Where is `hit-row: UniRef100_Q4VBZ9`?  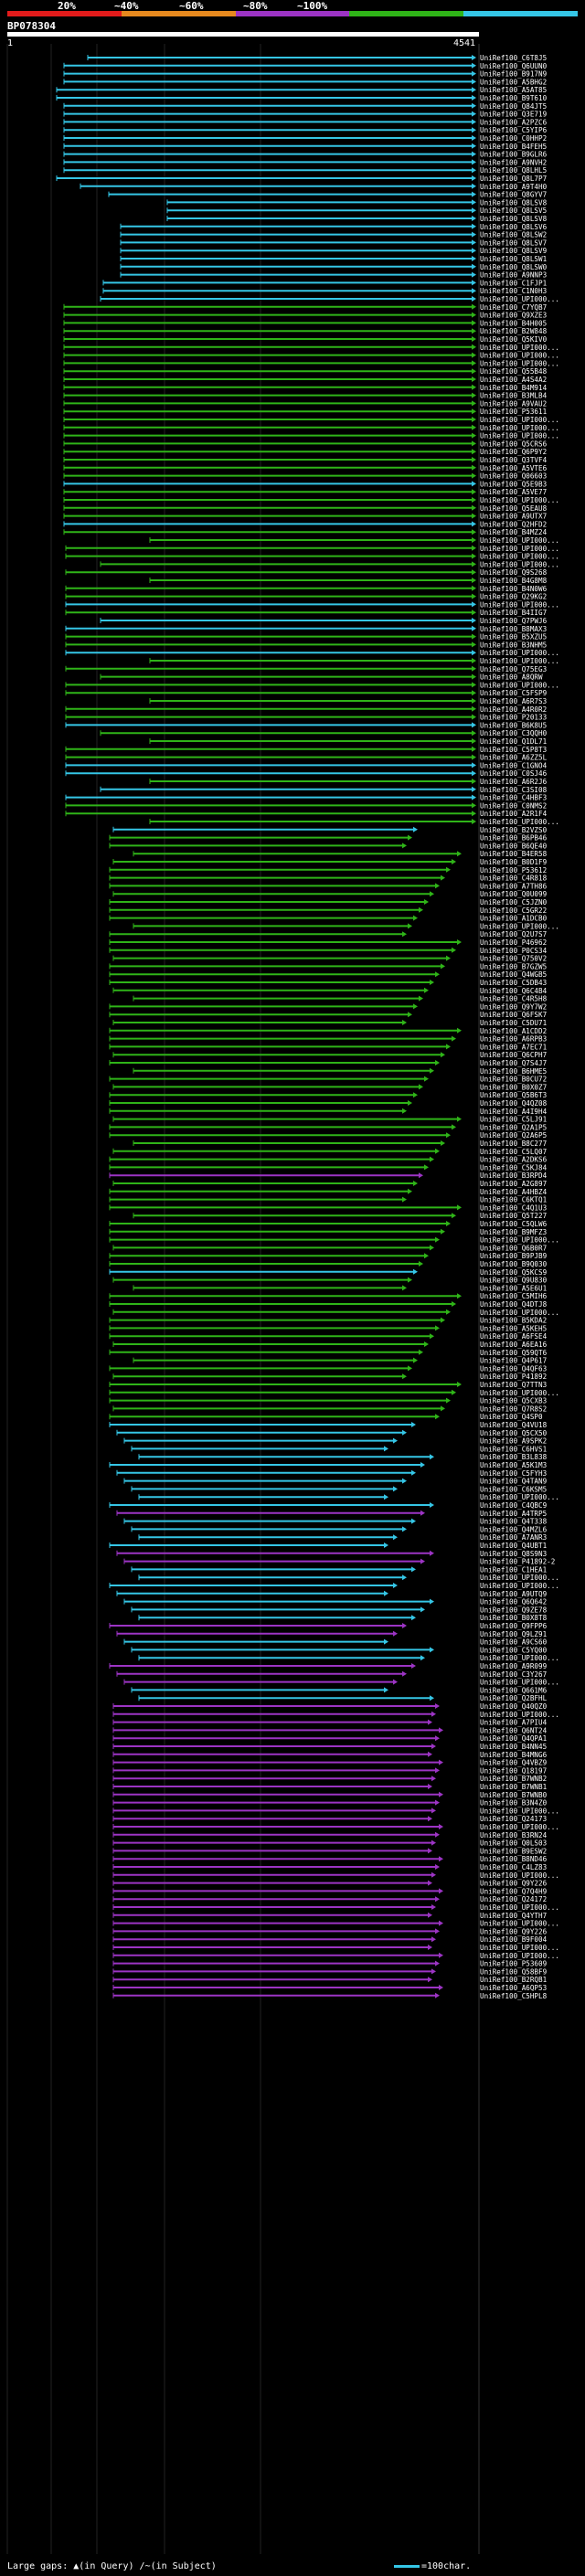 hit-row: UniRef100_Q4VBZ9 is located at coordinates (330, 1763).